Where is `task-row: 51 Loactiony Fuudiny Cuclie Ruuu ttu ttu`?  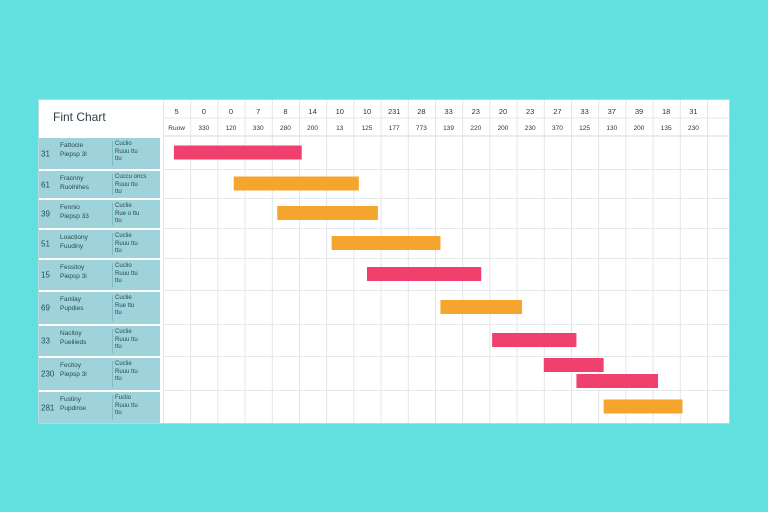
task-row: 51 Loactiony Fuudiny Cuclie Ruuu ttu ttu is located at coordinates (99, 243).